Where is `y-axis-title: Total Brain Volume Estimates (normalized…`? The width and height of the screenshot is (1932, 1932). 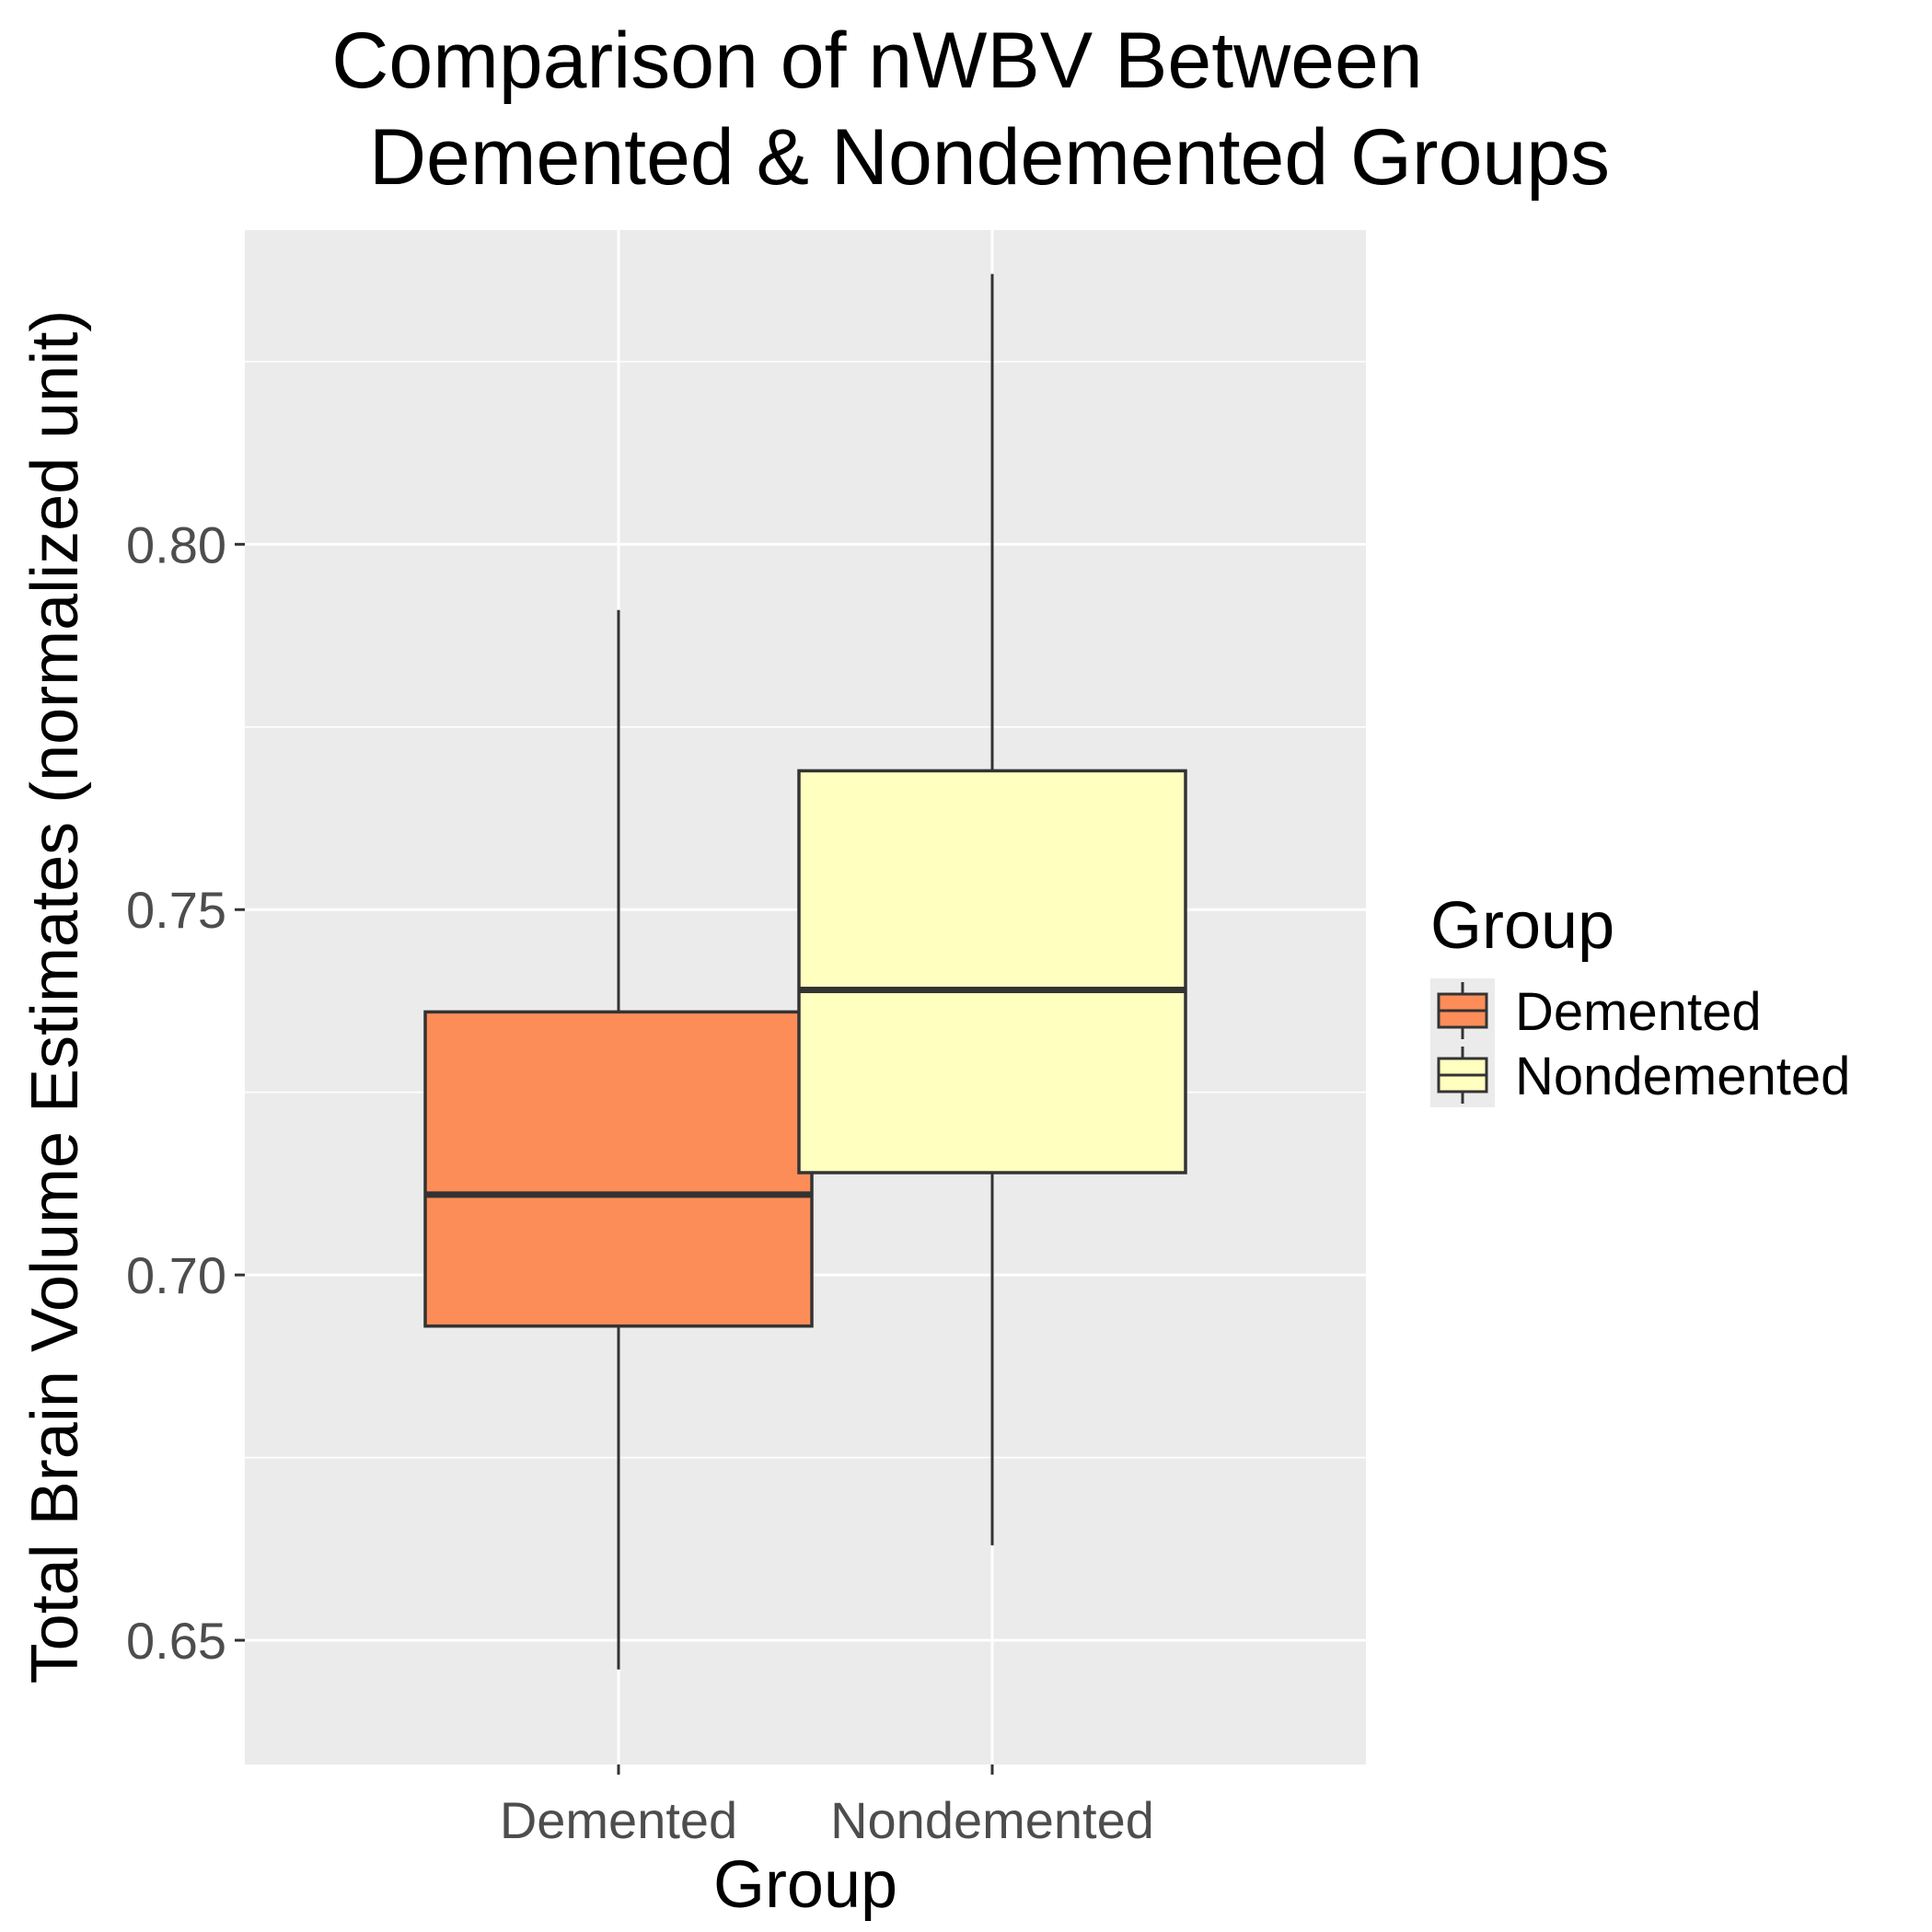
y-axis-title: Total Brain Volume Estimates (normalized… is located at coordinates (55, 997).